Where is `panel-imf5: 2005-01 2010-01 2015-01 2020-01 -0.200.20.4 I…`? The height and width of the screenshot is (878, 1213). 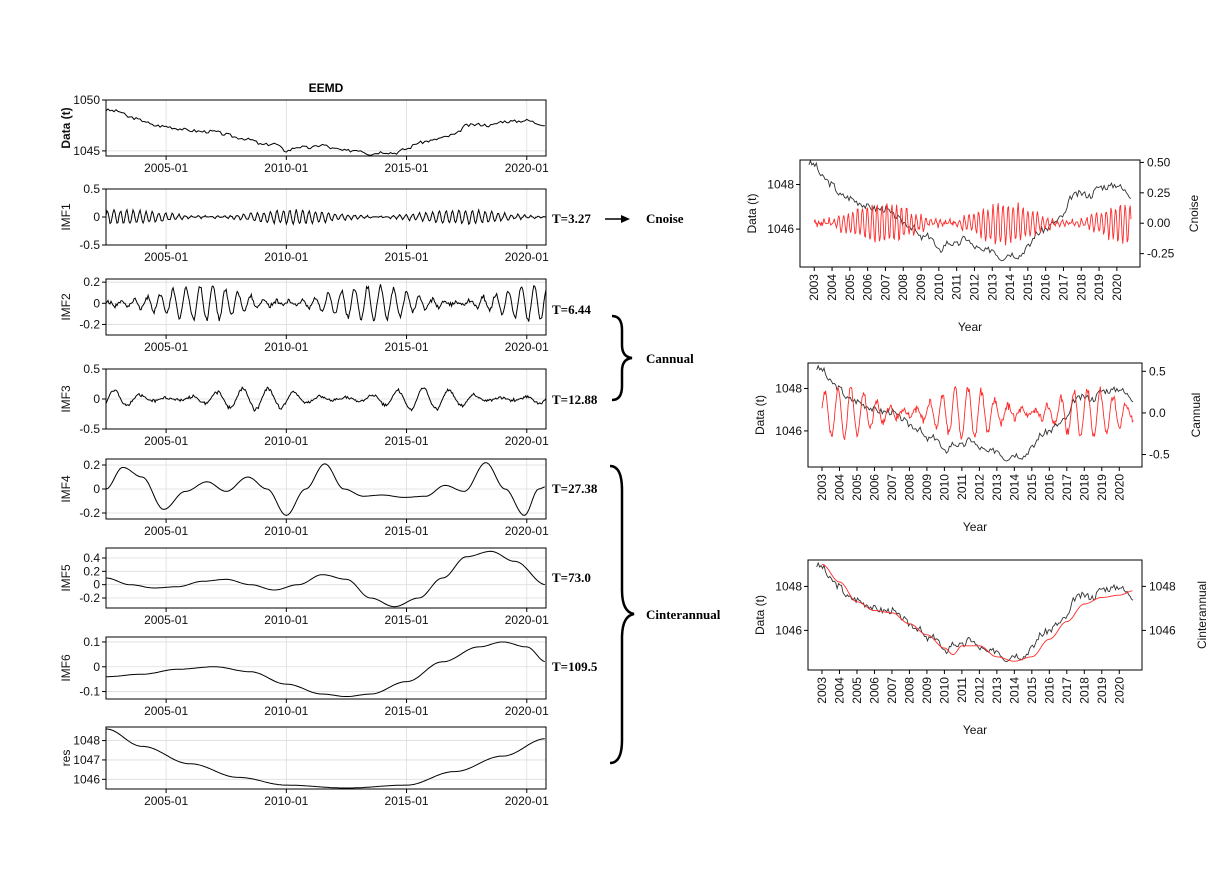 panel-imf5: 2005-01 2010-01 2015-01 2020-01 -0.200.20.4 I… is located at coordinates (304, 587).